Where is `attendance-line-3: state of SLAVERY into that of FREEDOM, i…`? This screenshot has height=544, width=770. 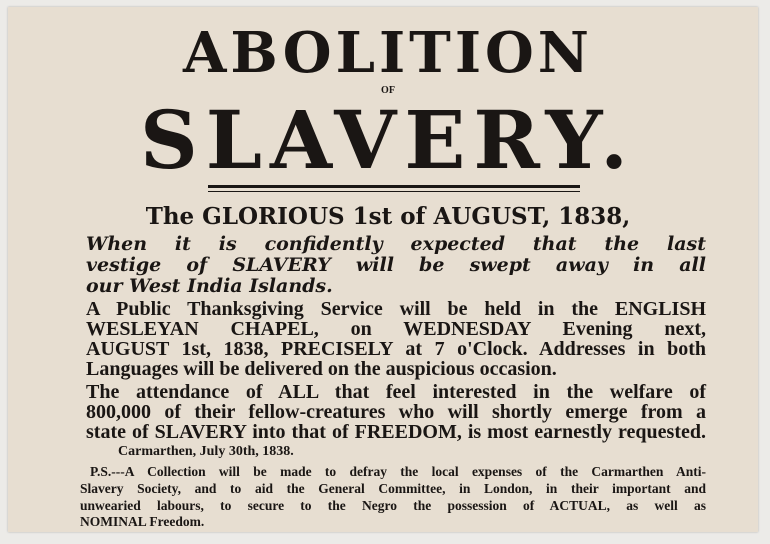
attendance-line-3: state of SLAVERY into that of FREEDOM, i… is located at coordinates (396, 432).